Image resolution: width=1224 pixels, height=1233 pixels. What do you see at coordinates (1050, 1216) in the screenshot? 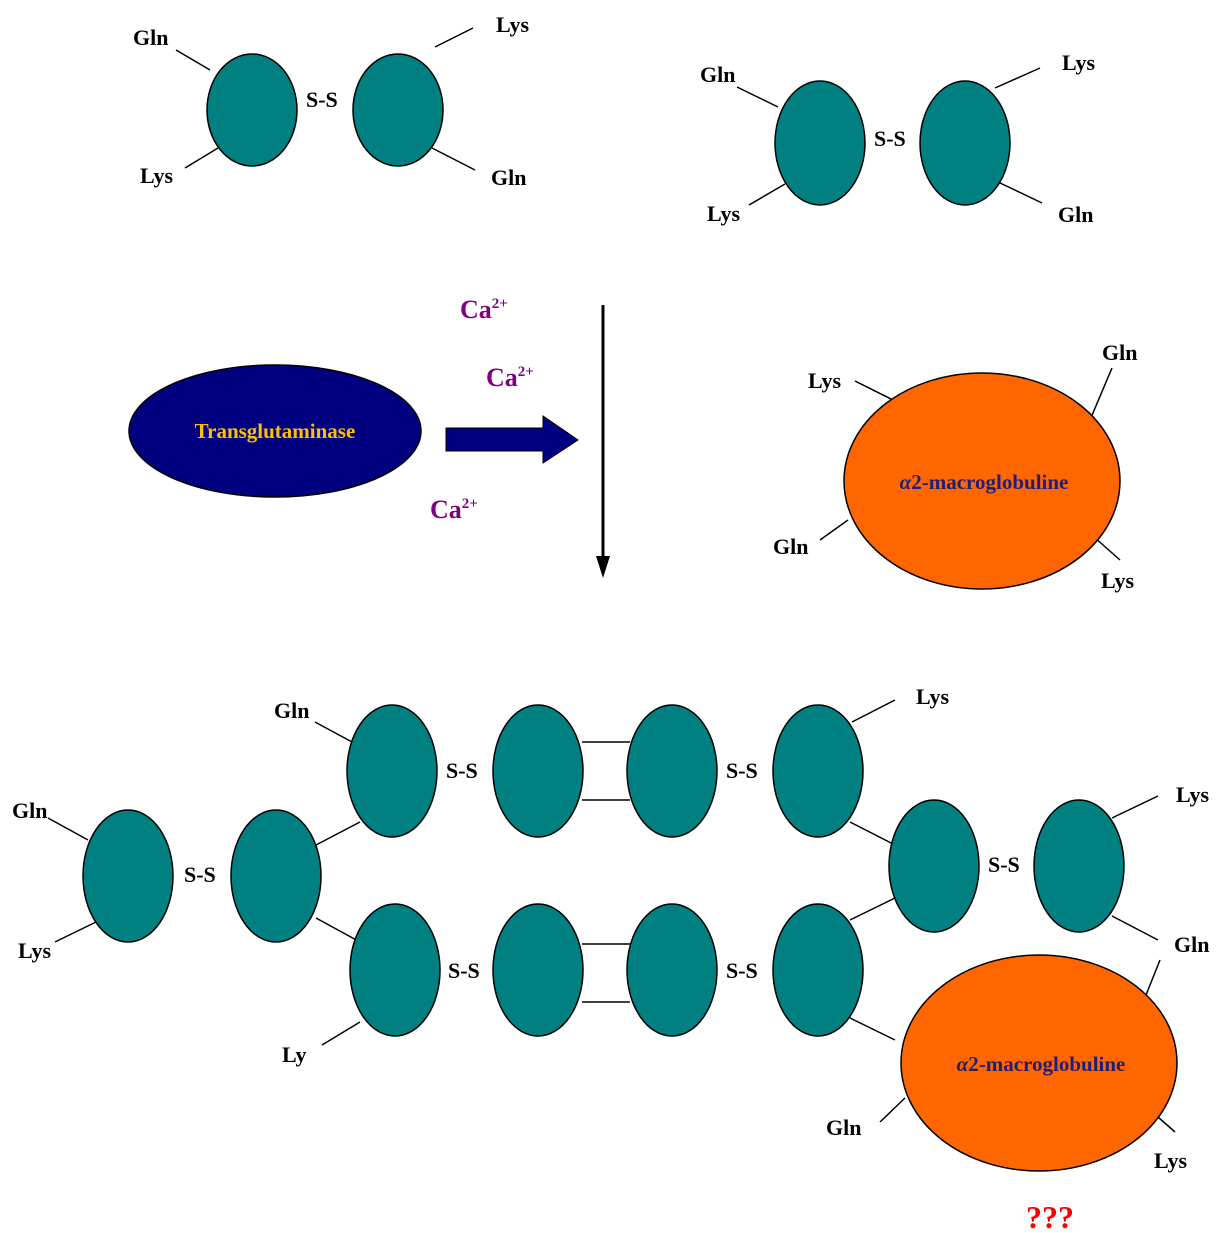
I see `question-marks: ???` at bounding box center [1050, 1216].